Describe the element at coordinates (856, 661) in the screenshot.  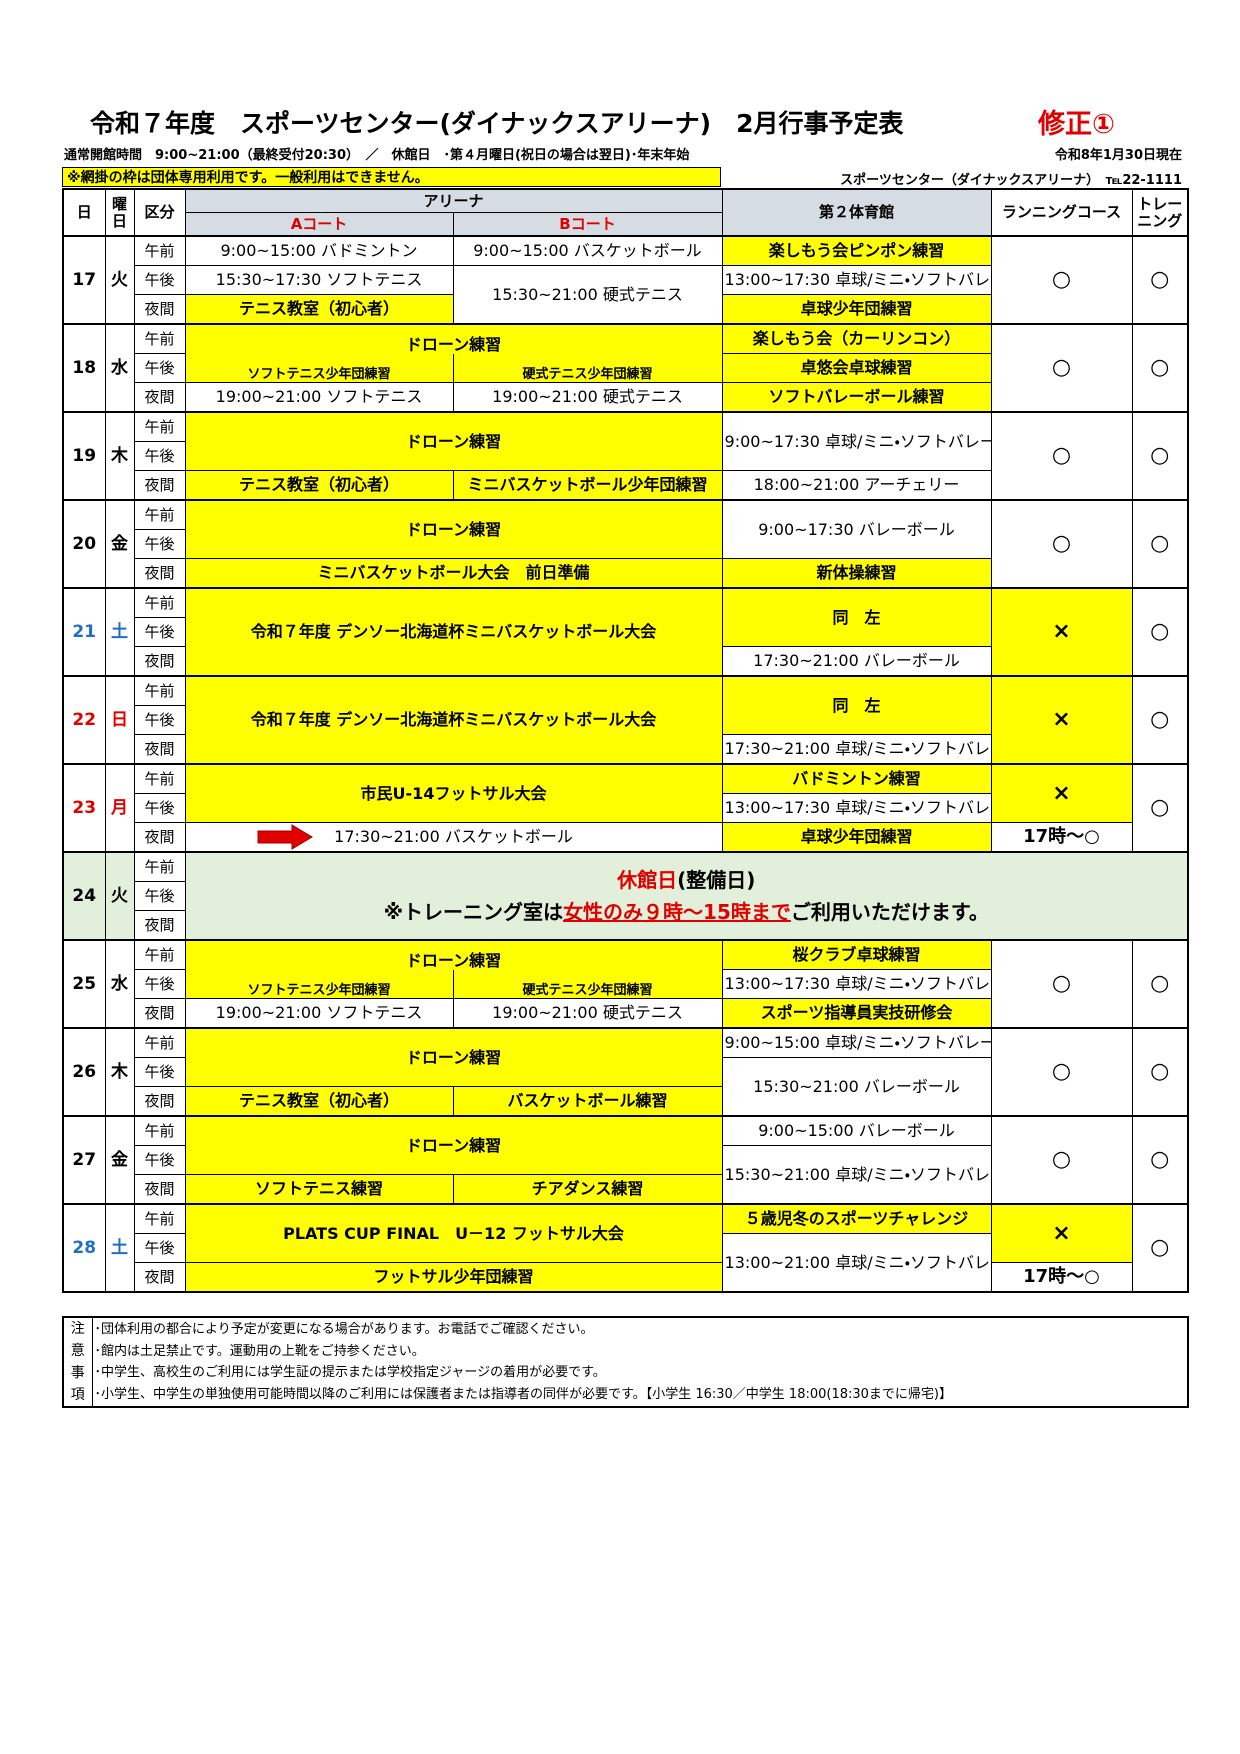
I see `schedule-cell: 17:30~21:00 バレーボール` at that location.